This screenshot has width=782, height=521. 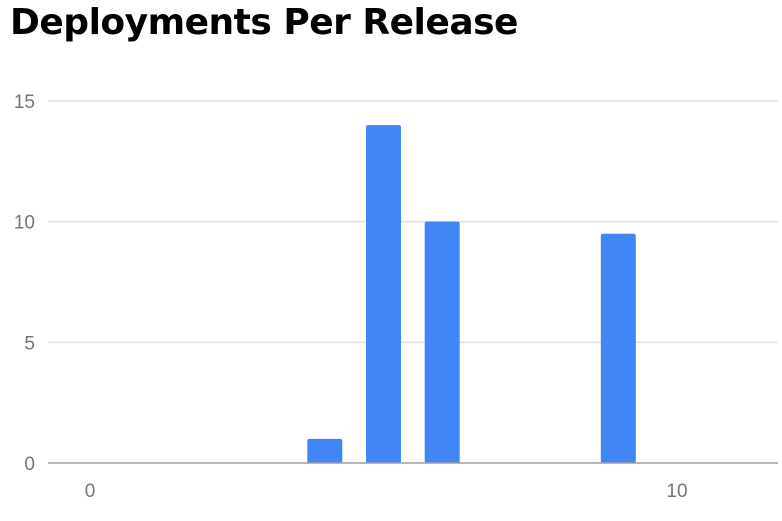 What do you see at coordinates (264, 22) in the screenshot?
I see `chart-title: Deployments Per Release` at bounding box center [264, 22].